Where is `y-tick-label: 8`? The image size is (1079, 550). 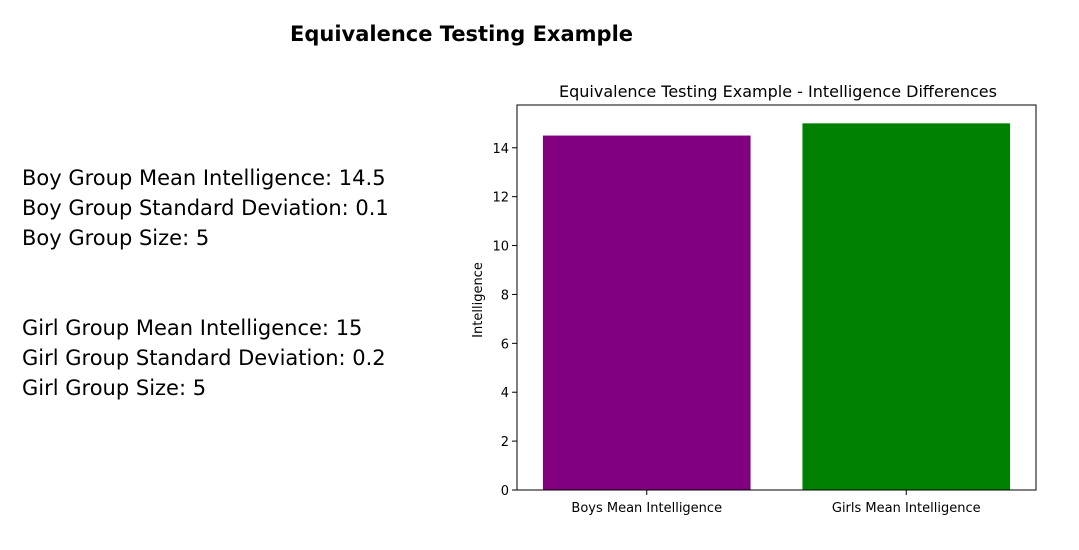 y-tick-label: 8 is located at coordinates (505, 295).